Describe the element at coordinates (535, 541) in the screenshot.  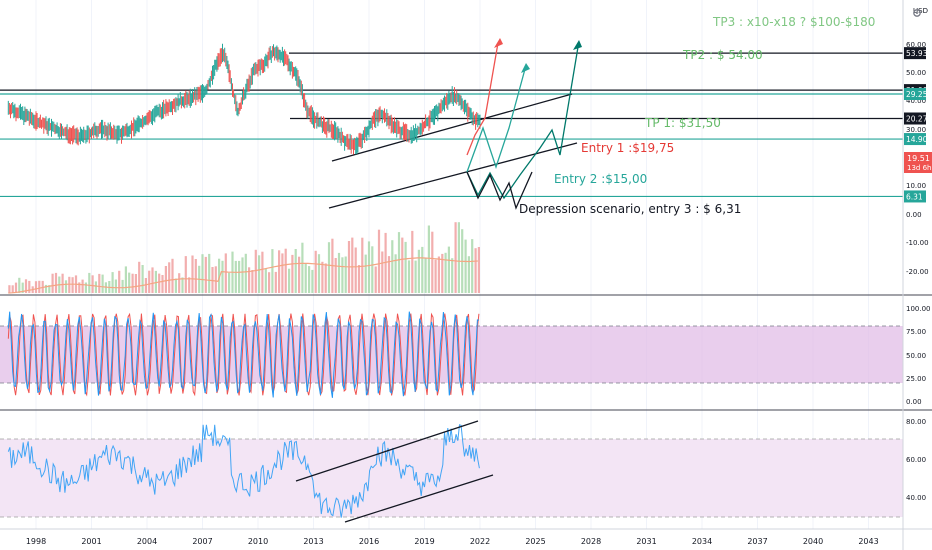
I see `time-tick-label: 2025` at that location.